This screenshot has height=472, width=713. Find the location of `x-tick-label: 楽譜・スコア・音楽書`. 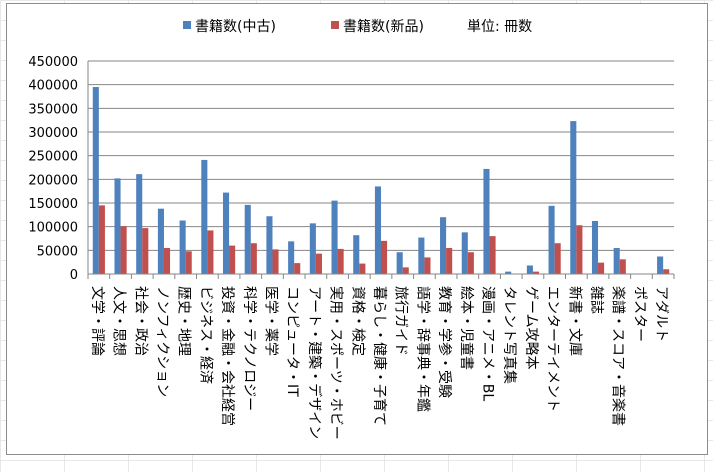

x-tick-label: 楽譜・スコア・音楽書 is located at coordinates (618, 356).